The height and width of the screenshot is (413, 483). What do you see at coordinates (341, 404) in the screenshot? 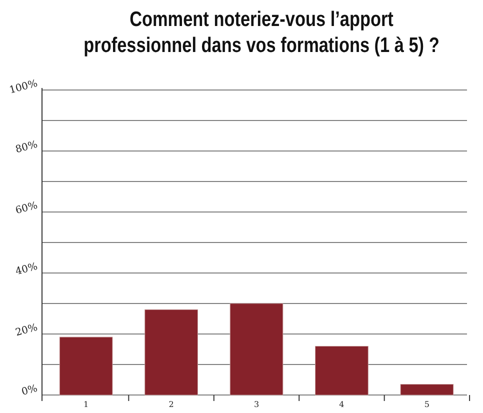
I see `x-tick-label: 4` at bounding box center [341, 404].